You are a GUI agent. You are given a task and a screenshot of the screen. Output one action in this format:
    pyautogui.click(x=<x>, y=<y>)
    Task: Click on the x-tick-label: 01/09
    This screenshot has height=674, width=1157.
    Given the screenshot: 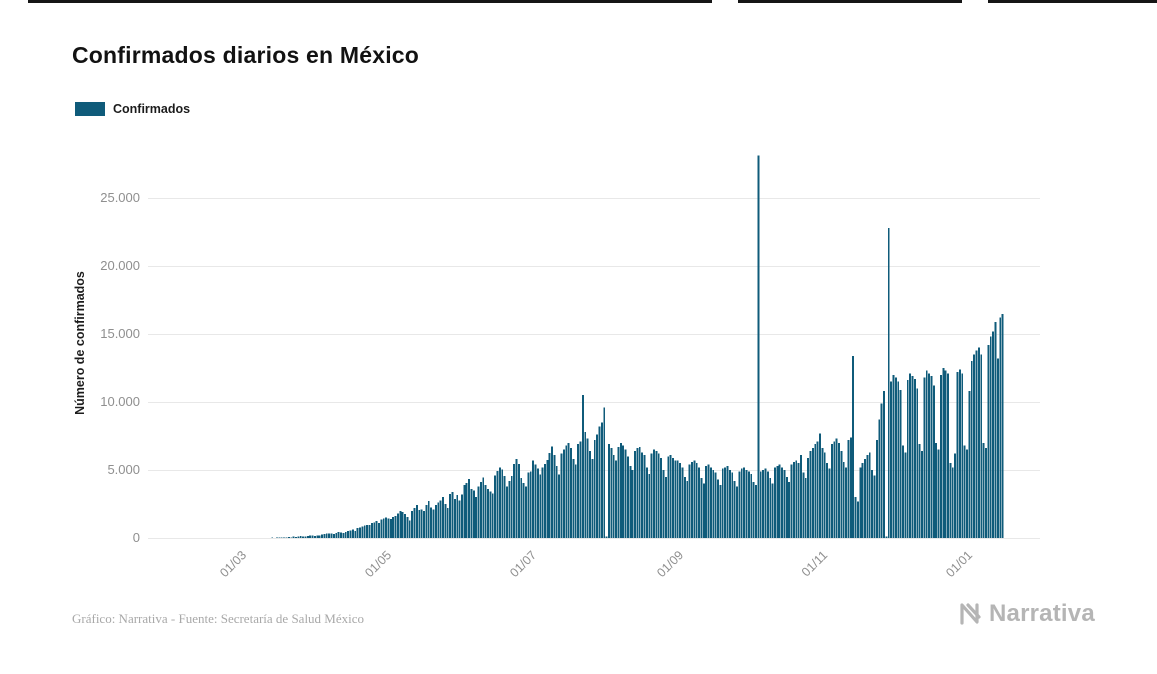 What is the action you would take?
    pyautogui.click(x=669, y=564)
    